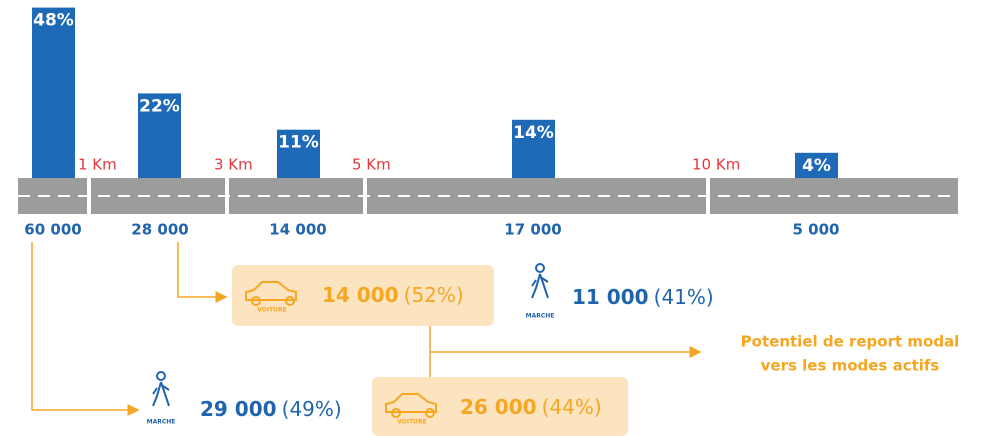 The width and height of the screenshot is (996, 436). I want to click on flow-share: (49%), so click(312, 409).